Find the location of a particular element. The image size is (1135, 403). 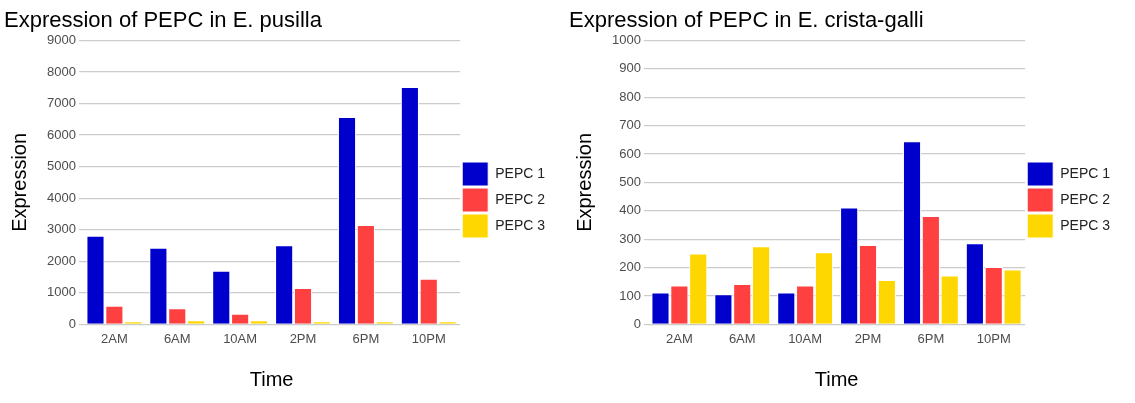

y-tick-label: 200 is located at coordinates (630, 267).